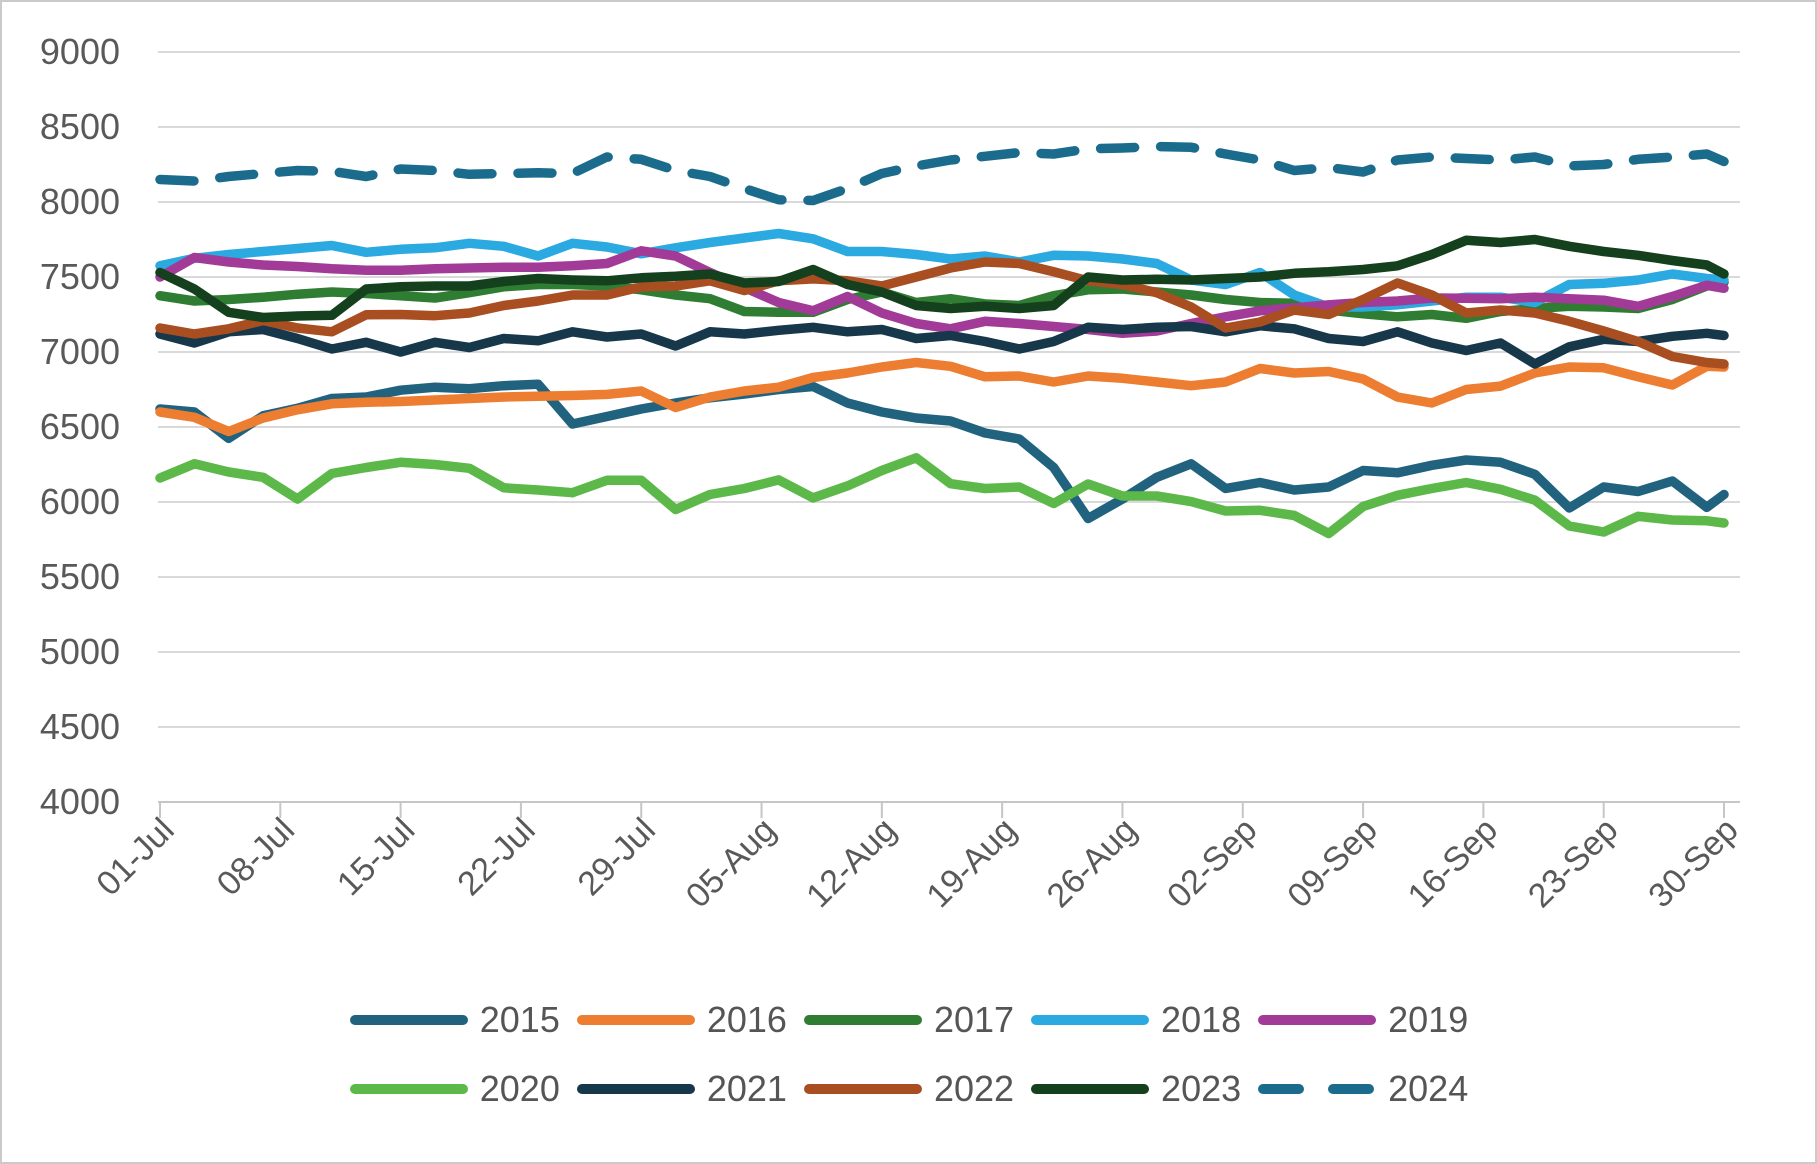 Image resolution: width=1817 pixels, height=1164 pixels. Describe the element at coordinates (974, 1019) in the screenshot. I see `legend-label-2017: 2017` at that location.